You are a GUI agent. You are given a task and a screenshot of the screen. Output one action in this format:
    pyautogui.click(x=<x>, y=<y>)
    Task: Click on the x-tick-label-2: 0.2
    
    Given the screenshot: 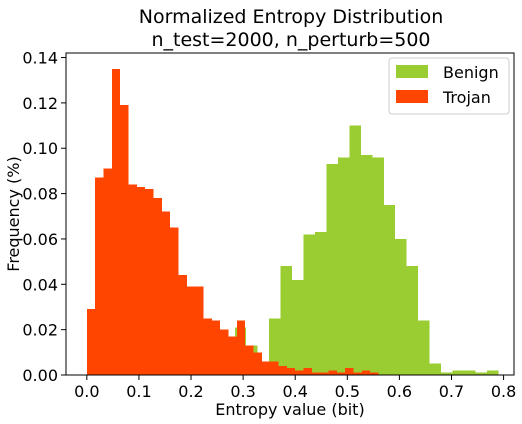 What is the action you would take?
    pyautogui.click(x=190, y=391)
    